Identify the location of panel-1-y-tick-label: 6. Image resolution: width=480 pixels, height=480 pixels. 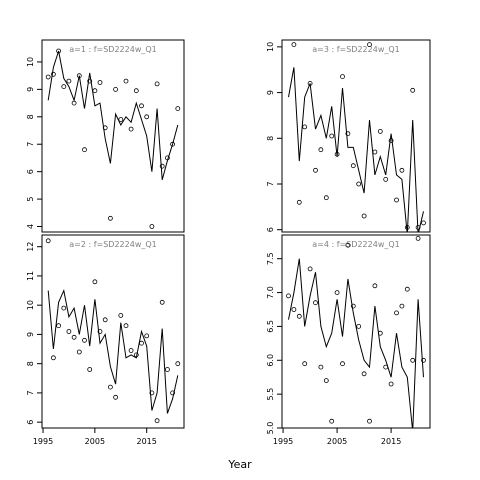
(30, 171).